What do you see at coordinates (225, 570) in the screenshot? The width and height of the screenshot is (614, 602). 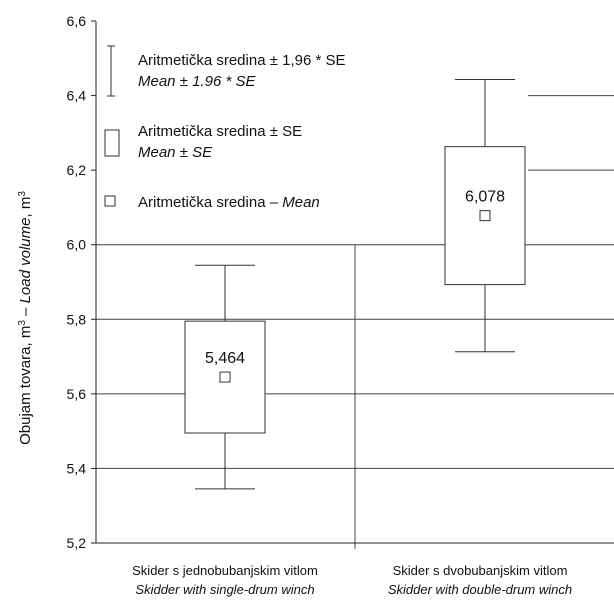 I see `x-category-label-1: Skider s jednobubanjskim vitlom` at bounding box center [225, 570].